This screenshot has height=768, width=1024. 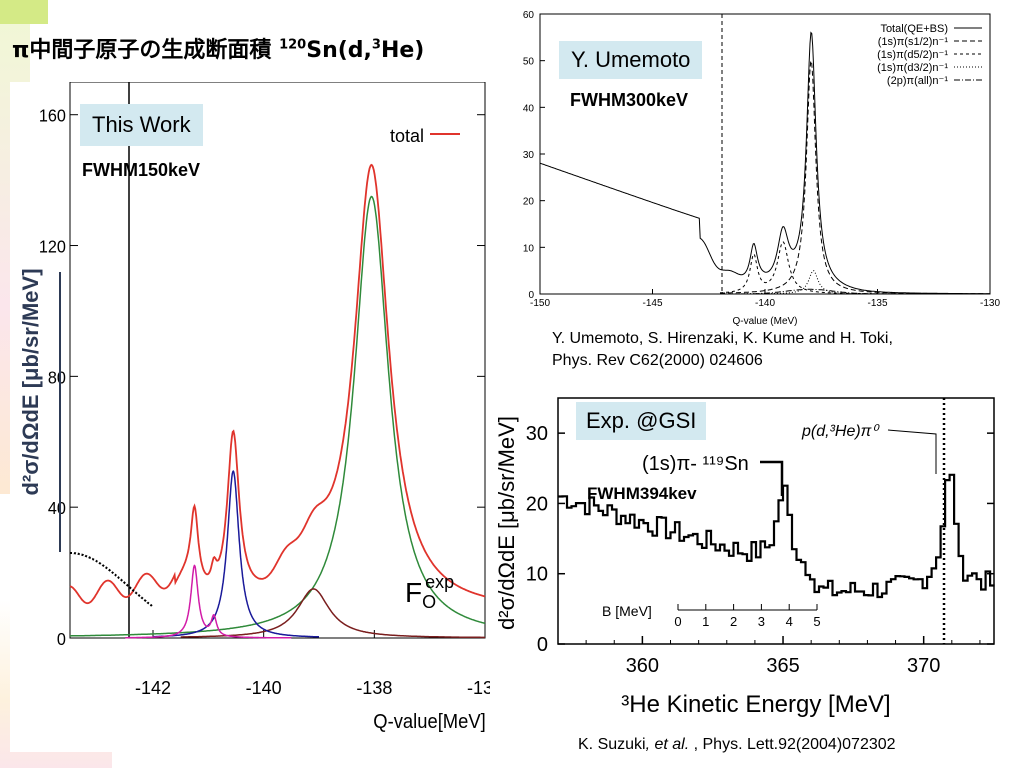 What do you see at coordinates (840, 431) in the screenshot?
I see `peak-label-pi0: p(d,³He)π⁰` at bounding box center [840, 431].